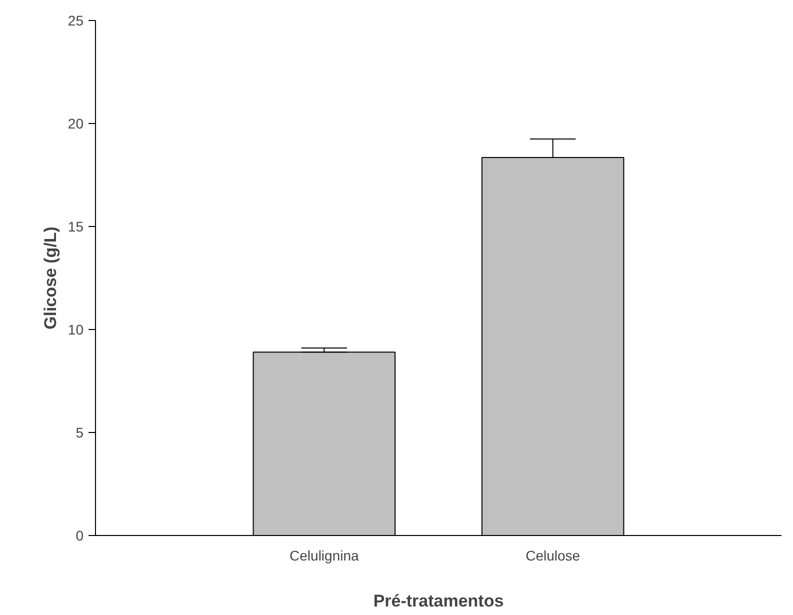  I want to click on y-tick-label: 20, so click(76, 124).